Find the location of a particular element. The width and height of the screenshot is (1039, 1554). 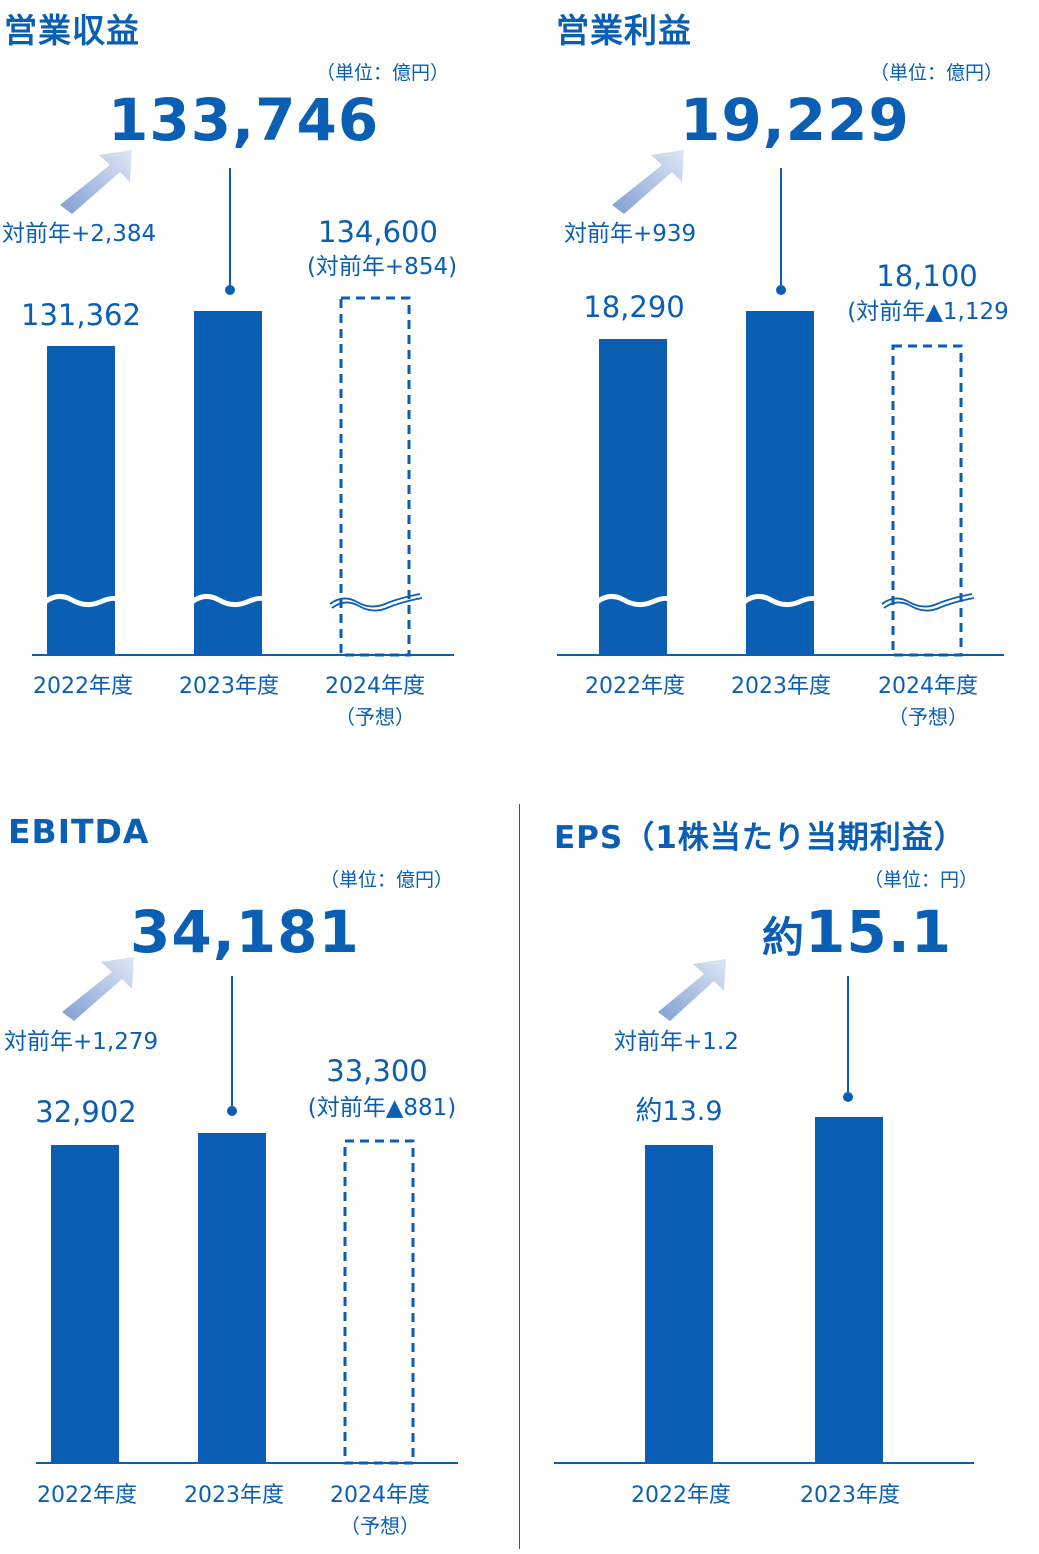

headline-number: 133,746 is located at coordinates (244, 120).